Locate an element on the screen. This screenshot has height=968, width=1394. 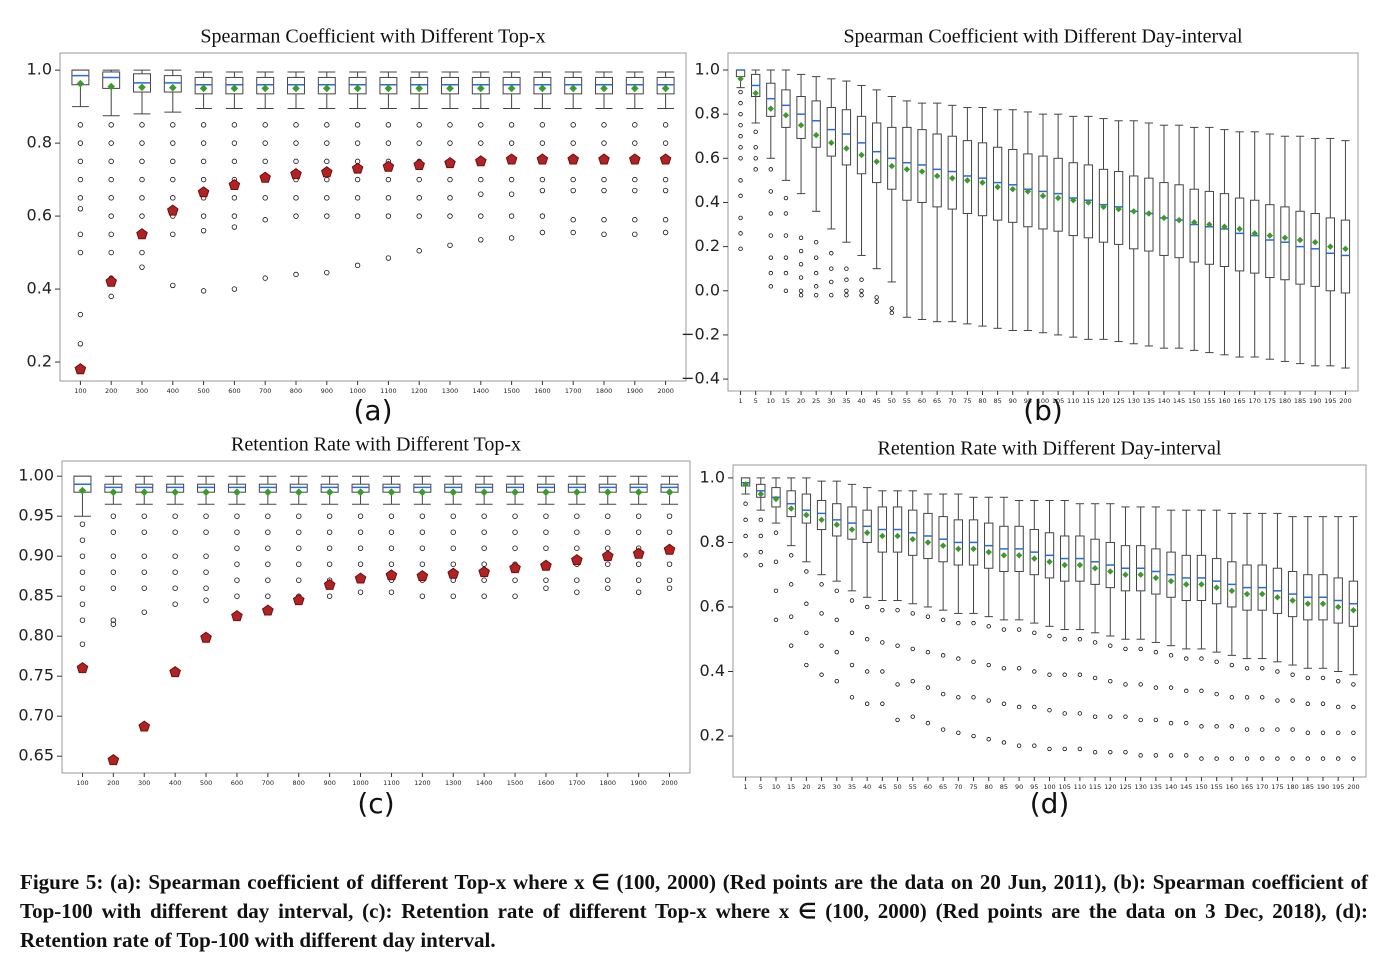
y-tick-label: 0.2 is located at coordinates (39, 361).